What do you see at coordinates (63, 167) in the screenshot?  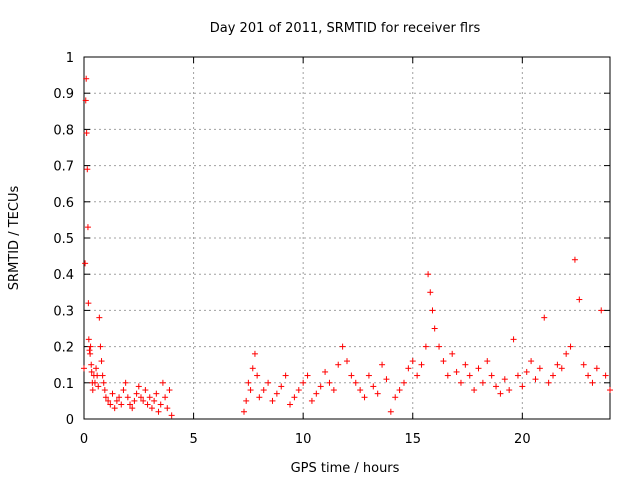 I see `y-tick-label: 0.7` at bounding box center [63, 167].